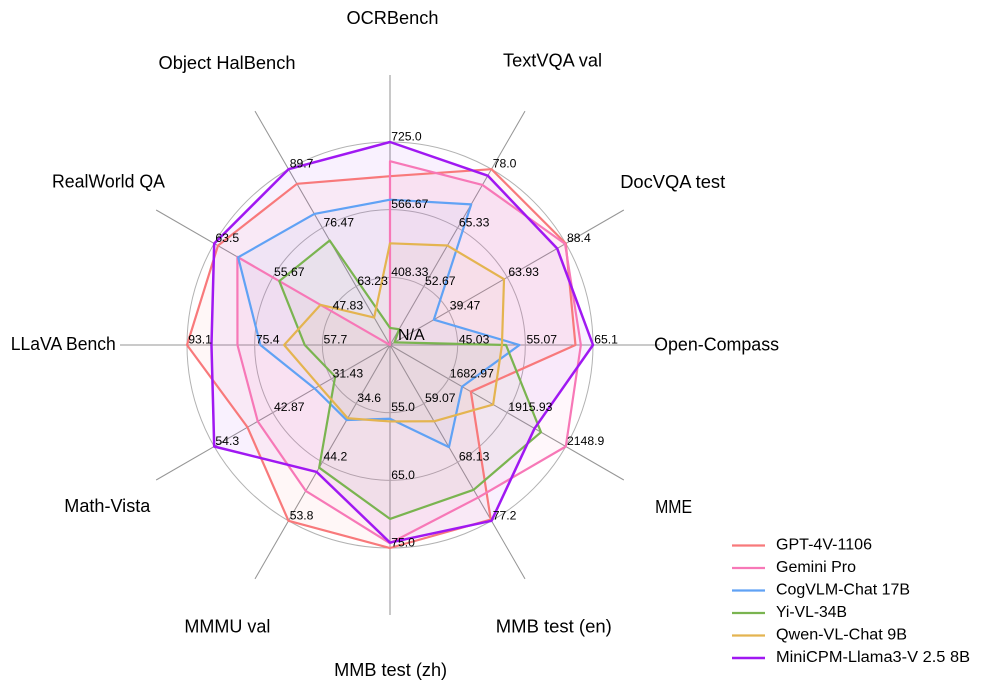 The height and width of the screenshot is (695, 986). Describe the element at coordinates (411, 335) in the screenshot. I see `svg-text: N/A` at that location.